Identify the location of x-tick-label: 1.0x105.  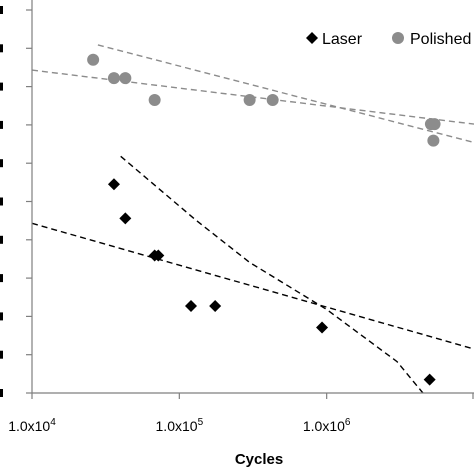
(180, 425).